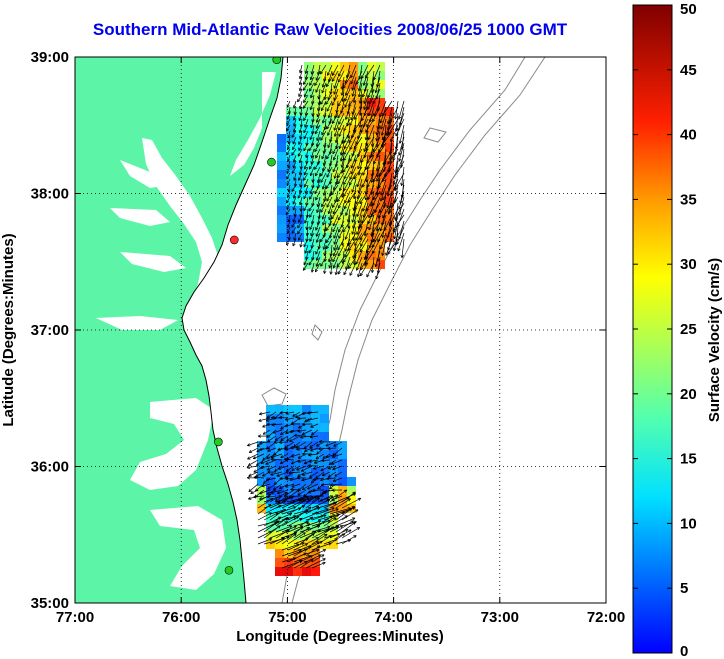 This screenshot has height=659, width=724. Describe the element at coordinates (50, 57) in the screenshot. I see `y-tick-label: 39:00` at that location.